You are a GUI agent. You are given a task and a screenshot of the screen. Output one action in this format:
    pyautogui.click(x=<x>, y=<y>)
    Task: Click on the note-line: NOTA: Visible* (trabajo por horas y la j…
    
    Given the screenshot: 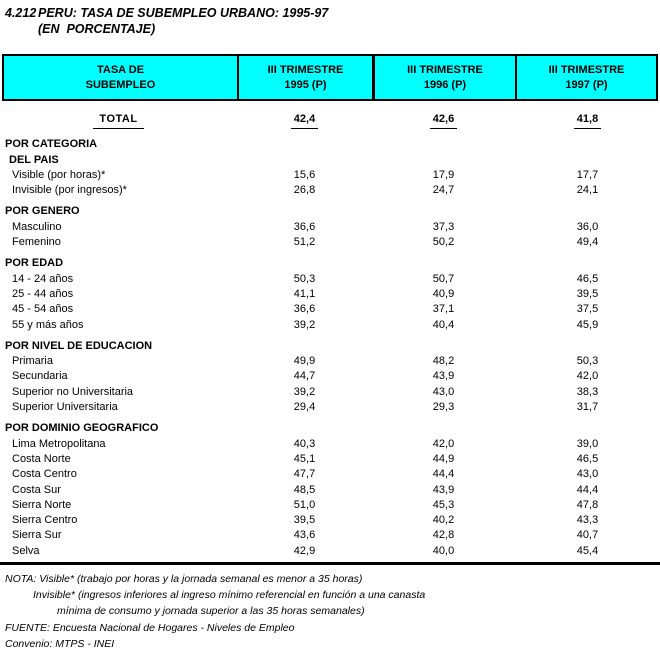 What is the action you would take?
    pyautogui.click(x=184, y=579)
    